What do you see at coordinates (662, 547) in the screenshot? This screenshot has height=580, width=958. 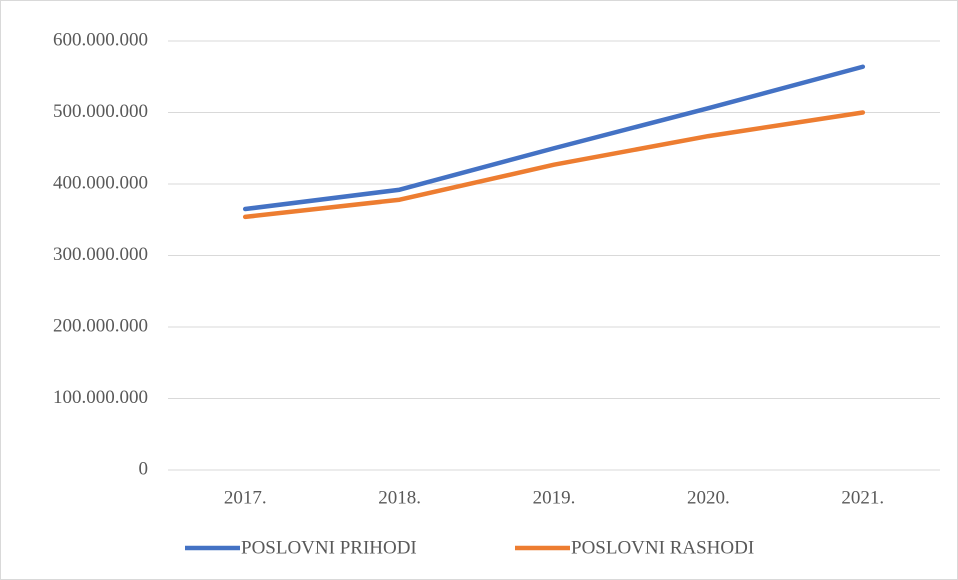 I see `legend-label: POSLOVNI RASHODI` at bounding box center [662, 547].